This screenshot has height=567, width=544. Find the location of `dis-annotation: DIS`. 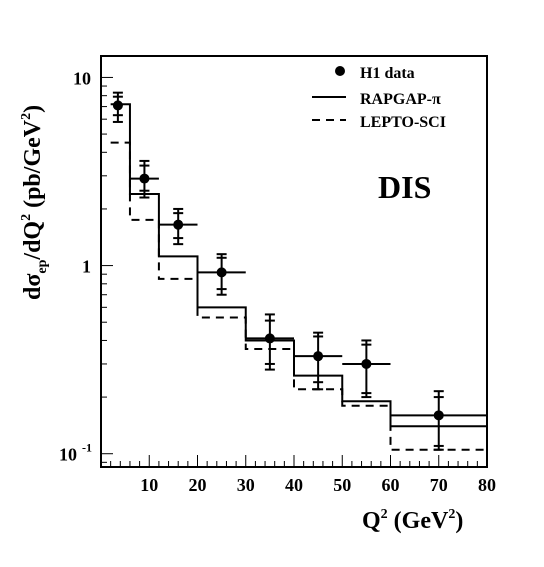

dis-annotation: DIS is located at coordinates (404, 187).